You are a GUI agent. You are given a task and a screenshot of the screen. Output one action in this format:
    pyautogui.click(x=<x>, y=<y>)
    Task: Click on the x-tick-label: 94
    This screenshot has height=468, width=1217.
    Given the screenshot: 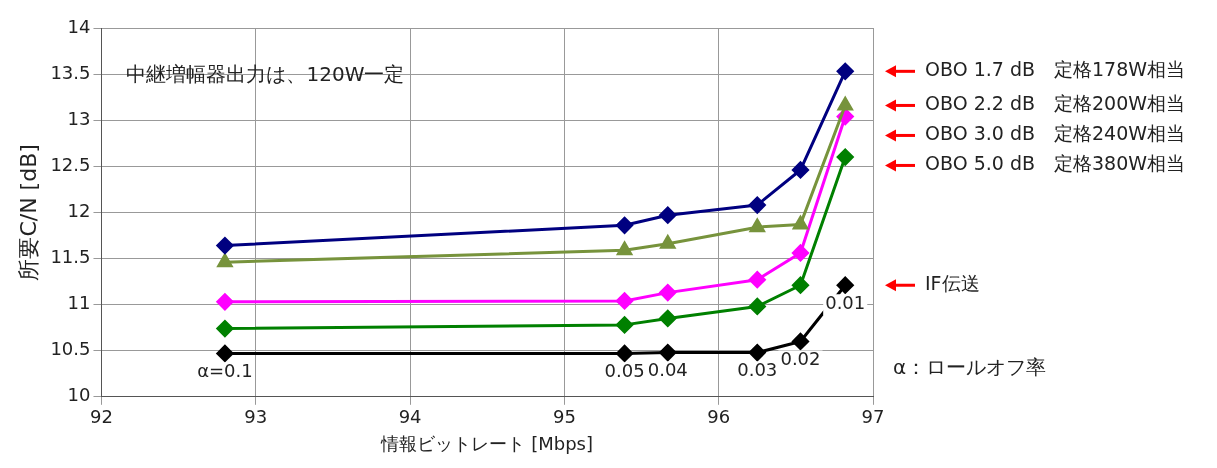 What is the action you would take?
    pyautogui.click(x=410, y=417)
    